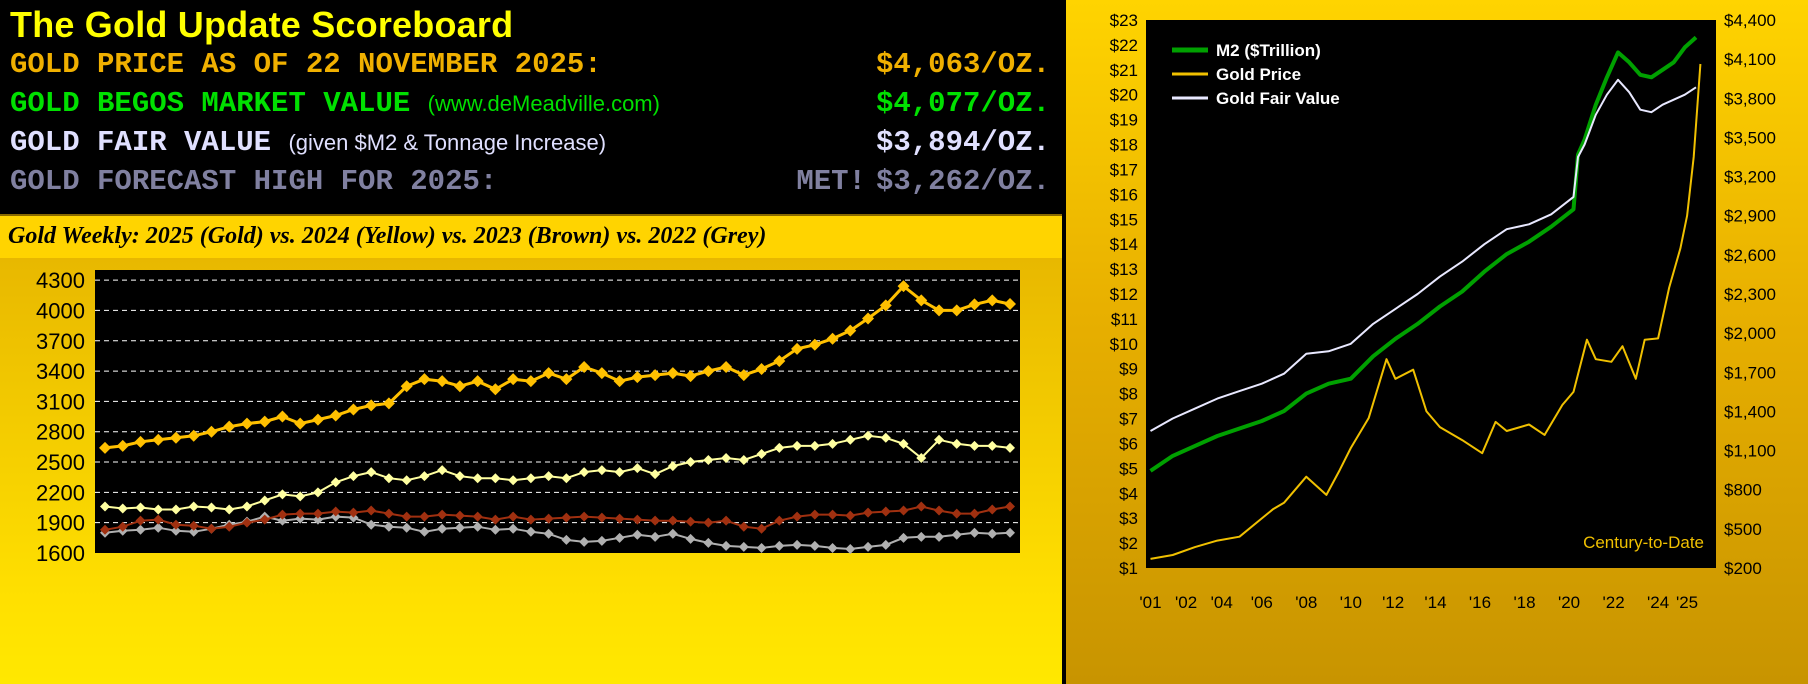  Describe the element at coordinates (1750, 372) in the screenshot. I see `century-right-tick-label: $1,700` at that location.